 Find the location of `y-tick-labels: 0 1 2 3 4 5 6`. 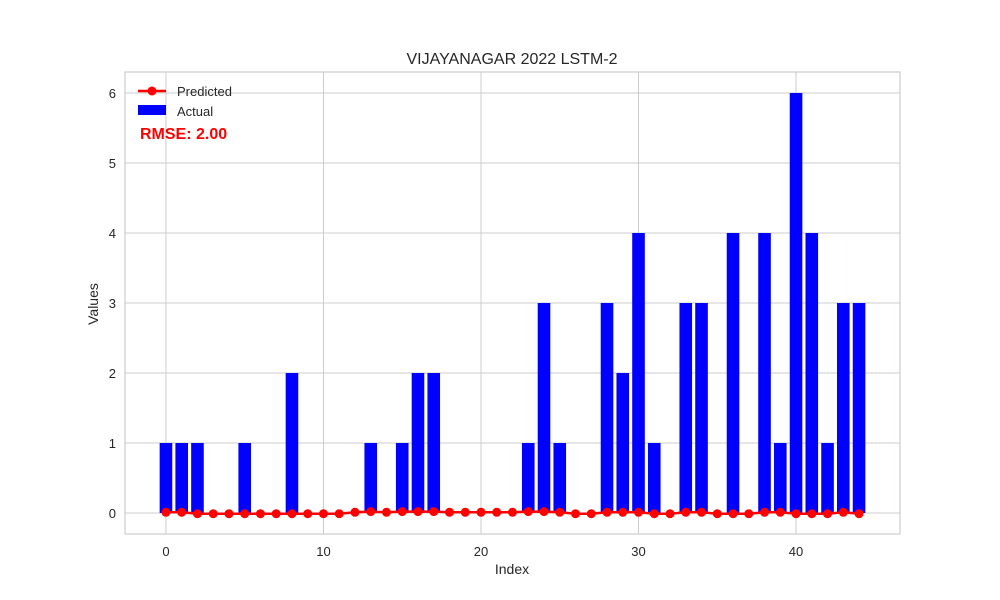

y-tick-labels: 0 1 2 3 4 5 6 is located at coordinates (112, 303).